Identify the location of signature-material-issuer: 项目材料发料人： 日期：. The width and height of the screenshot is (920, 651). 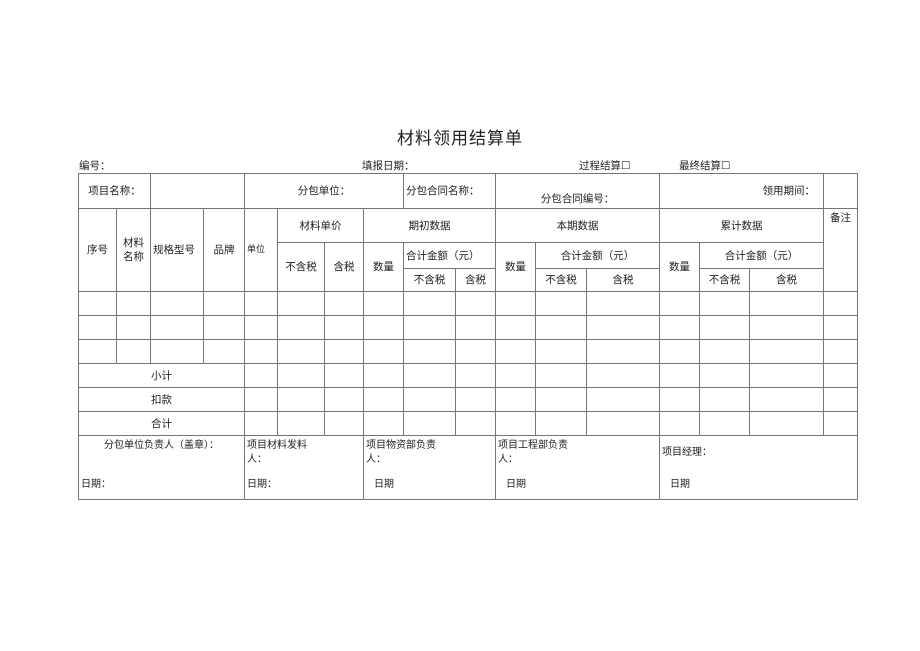
(304, 467).